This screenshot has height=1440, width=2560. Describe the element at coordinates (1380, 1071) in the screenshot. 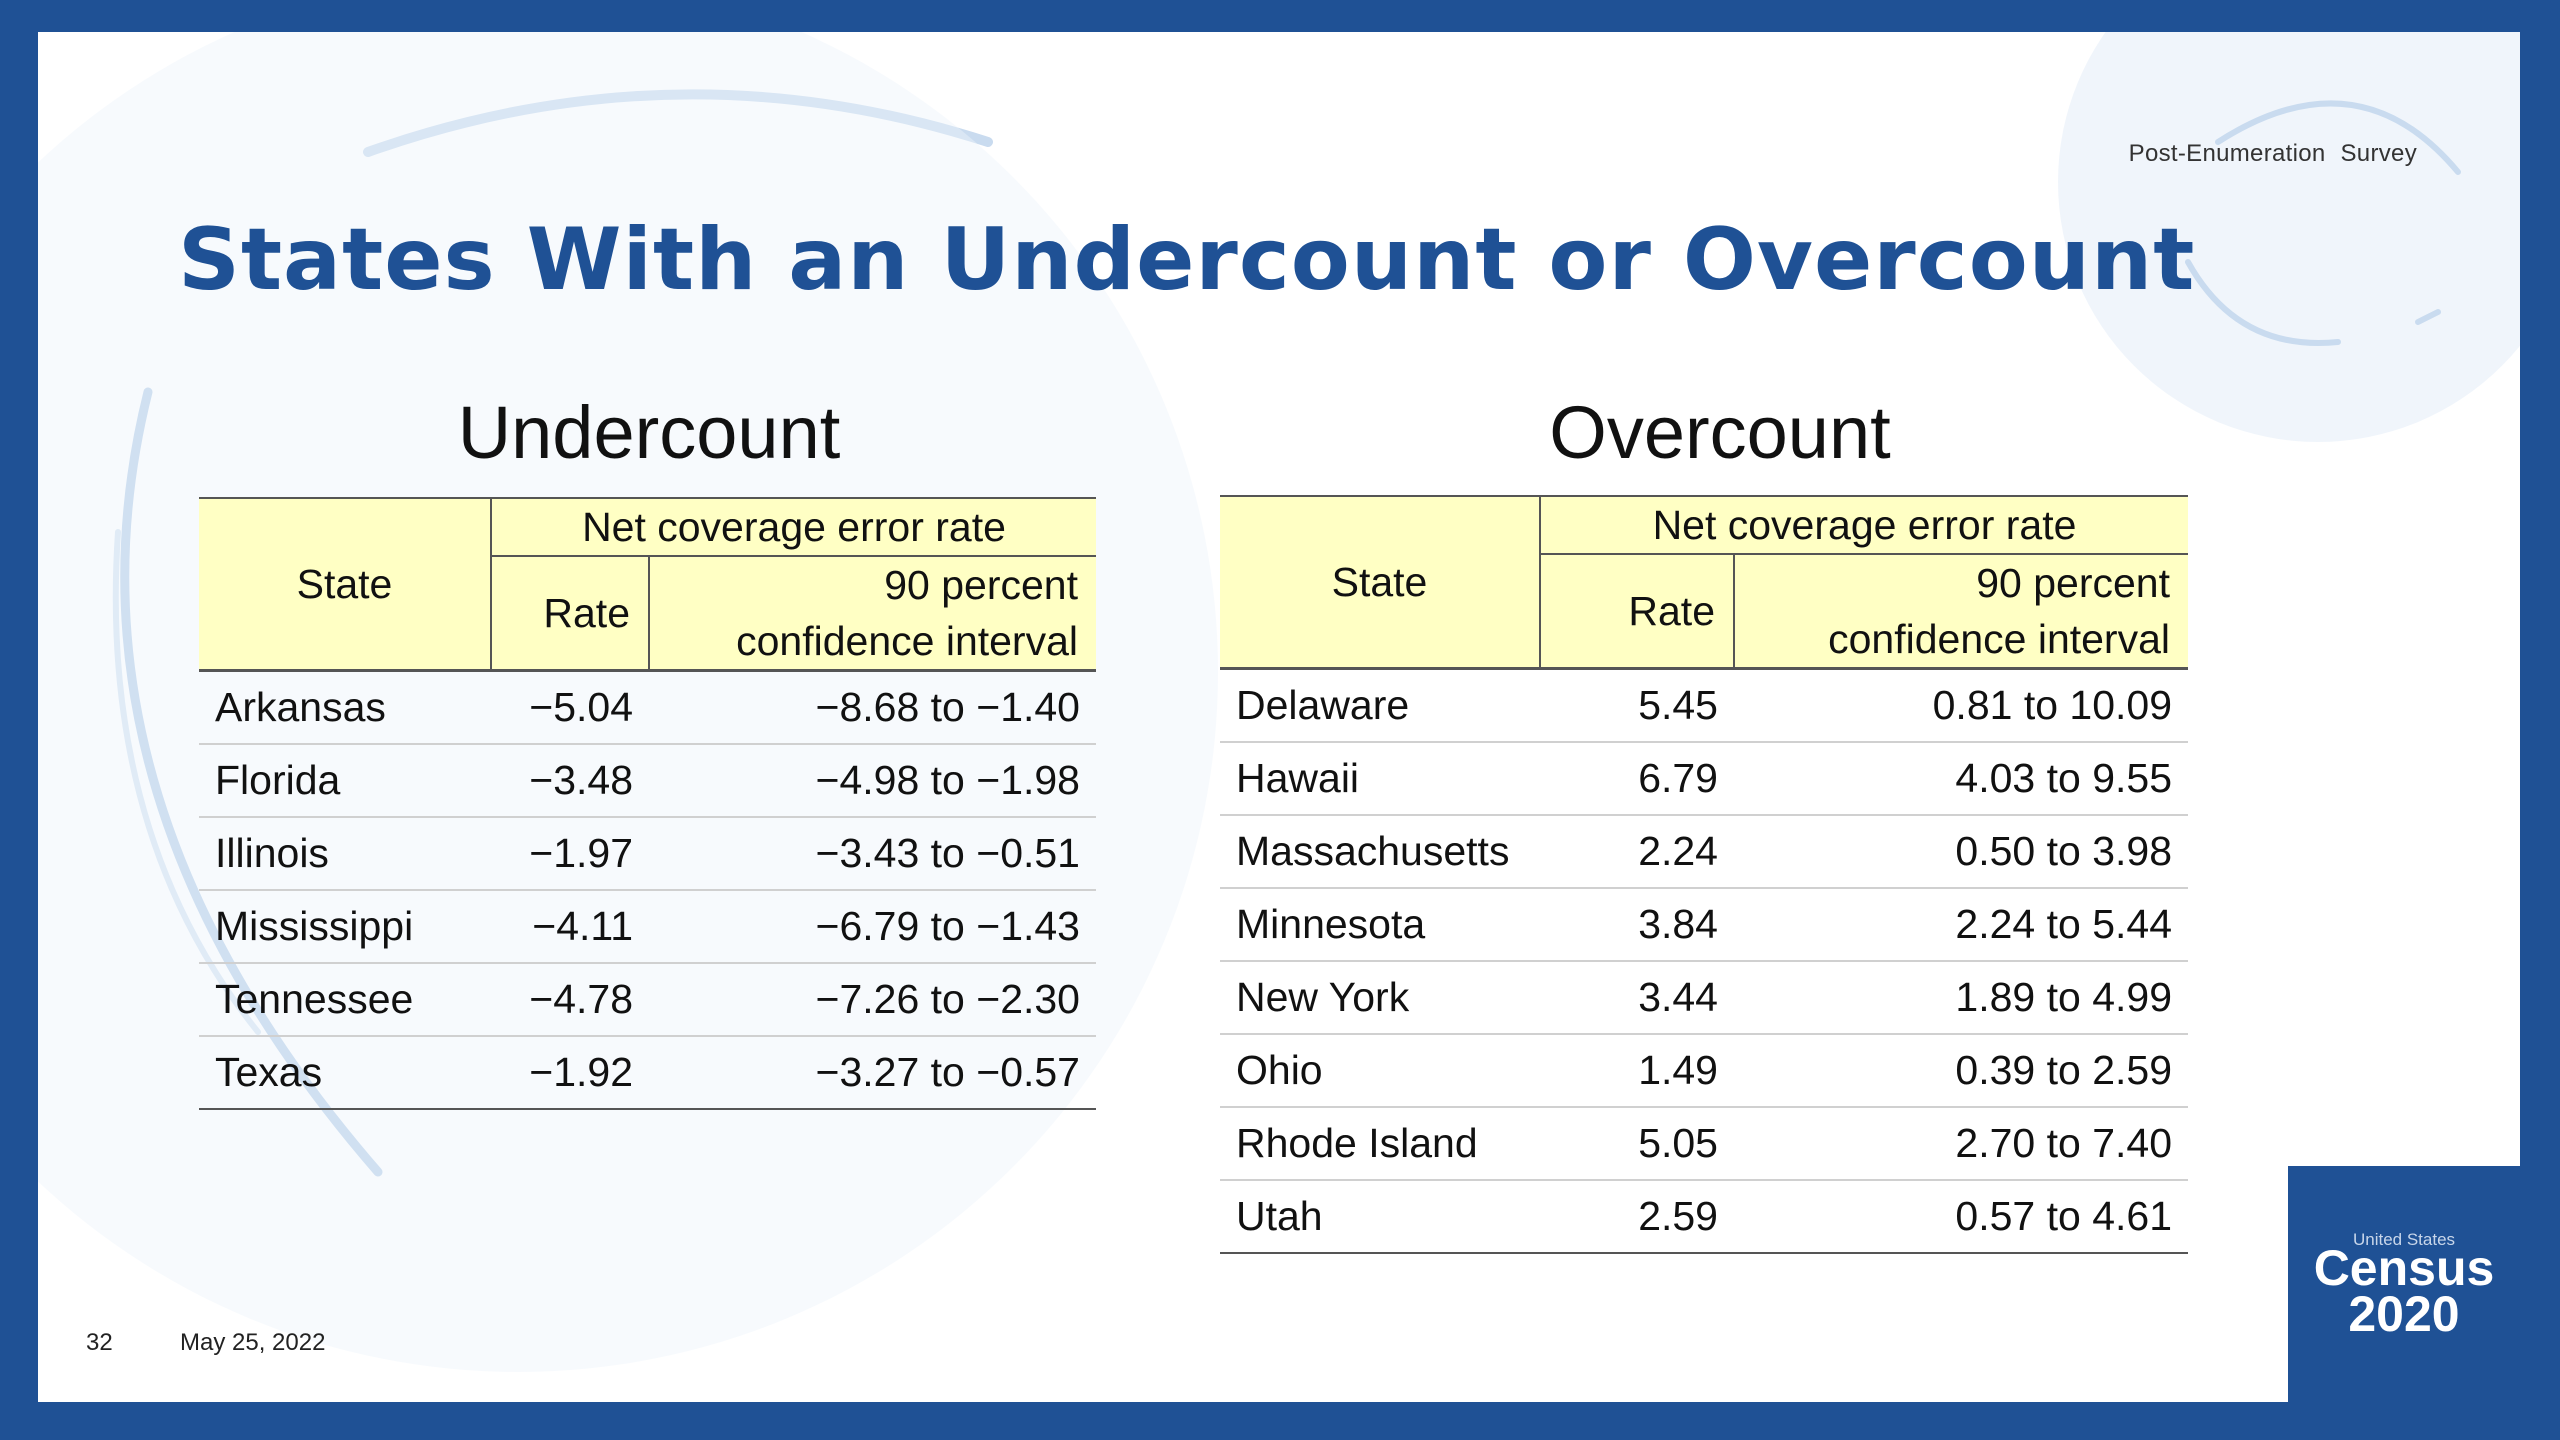

I see `state-cell: Ohio` at that location.